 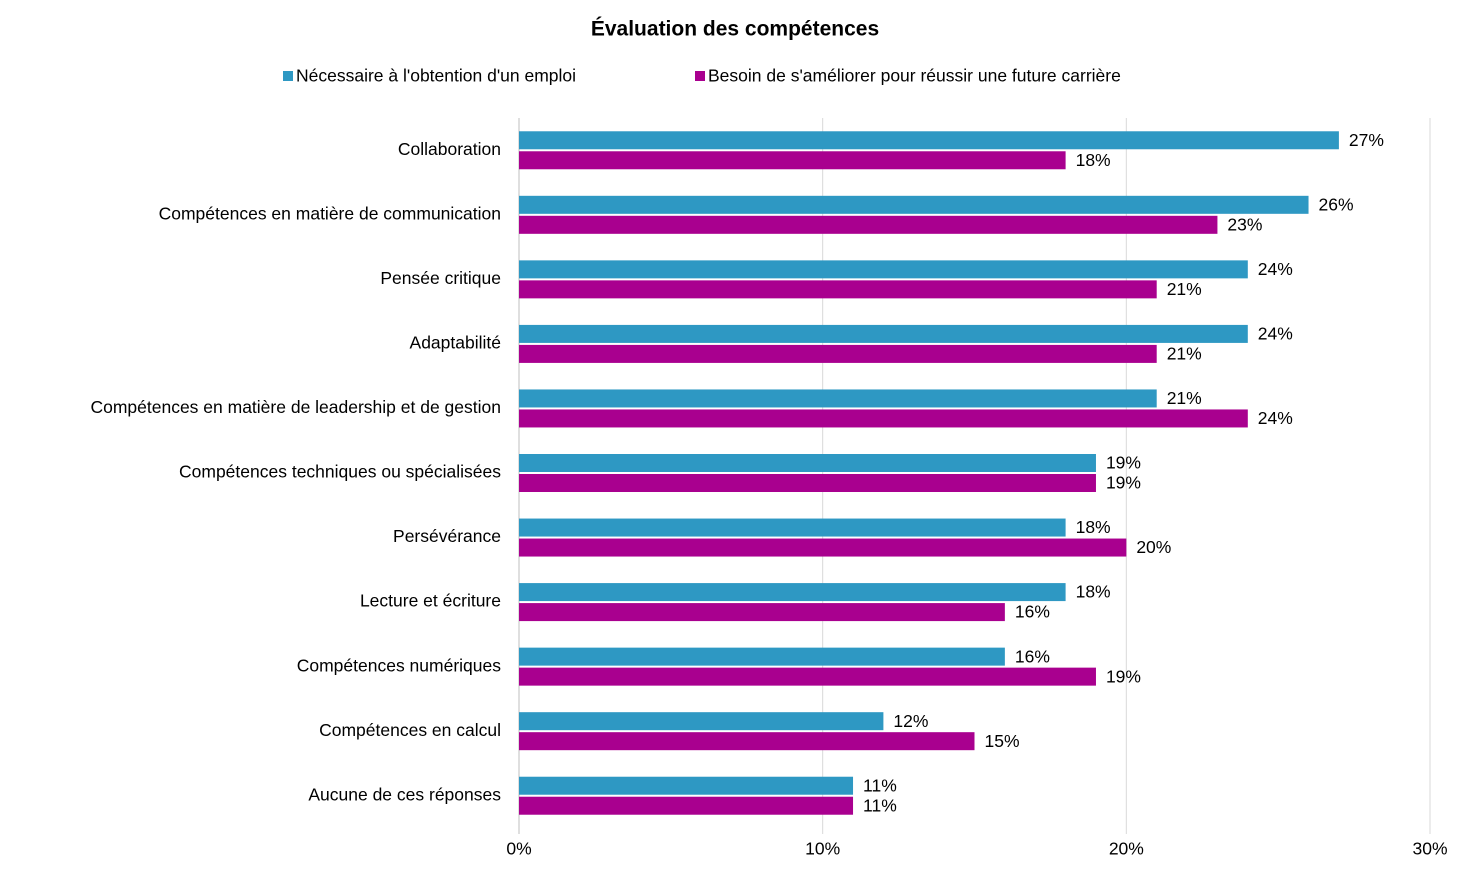 I want to click on x-tick-label: 0%, so click(x=518, y=849).